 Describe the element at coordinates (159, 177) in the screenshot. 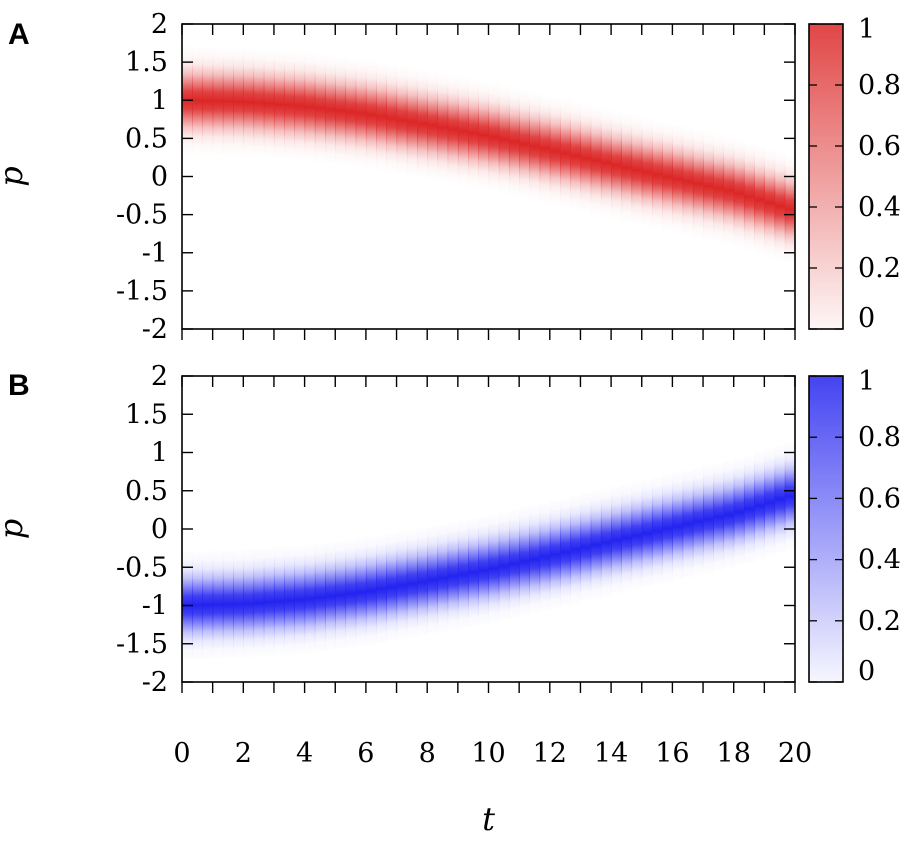

I see `y-tick-label: 0` at that location.